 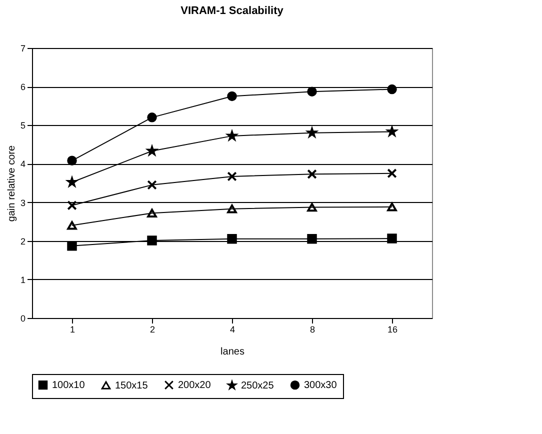 I want to click on y-tick-label: 2, so click(x=23, y=241).